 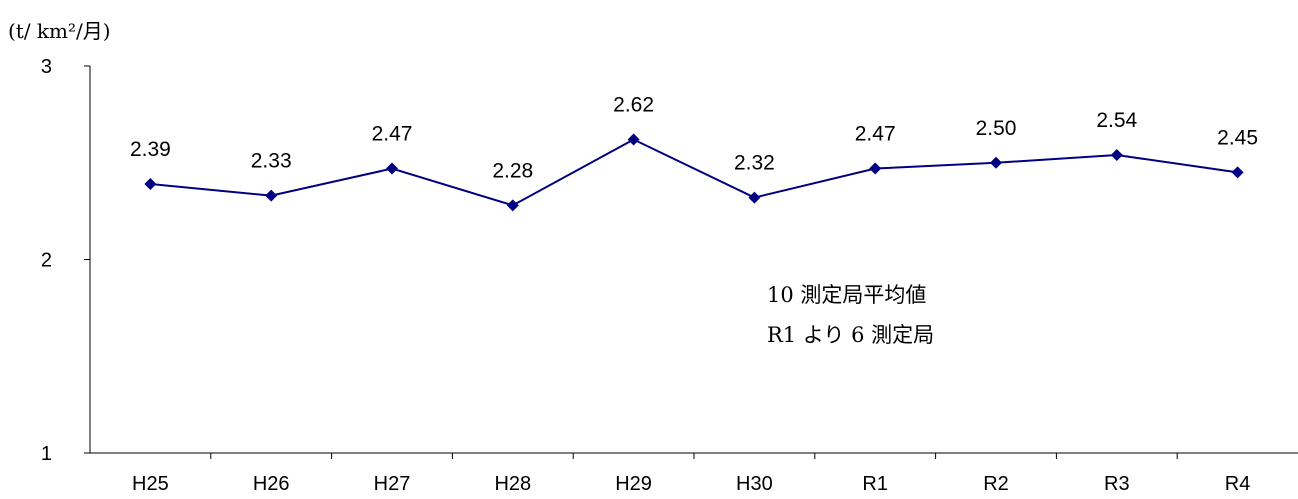 I want to click on x-tick-label: H28, so click(x=512, y=484).